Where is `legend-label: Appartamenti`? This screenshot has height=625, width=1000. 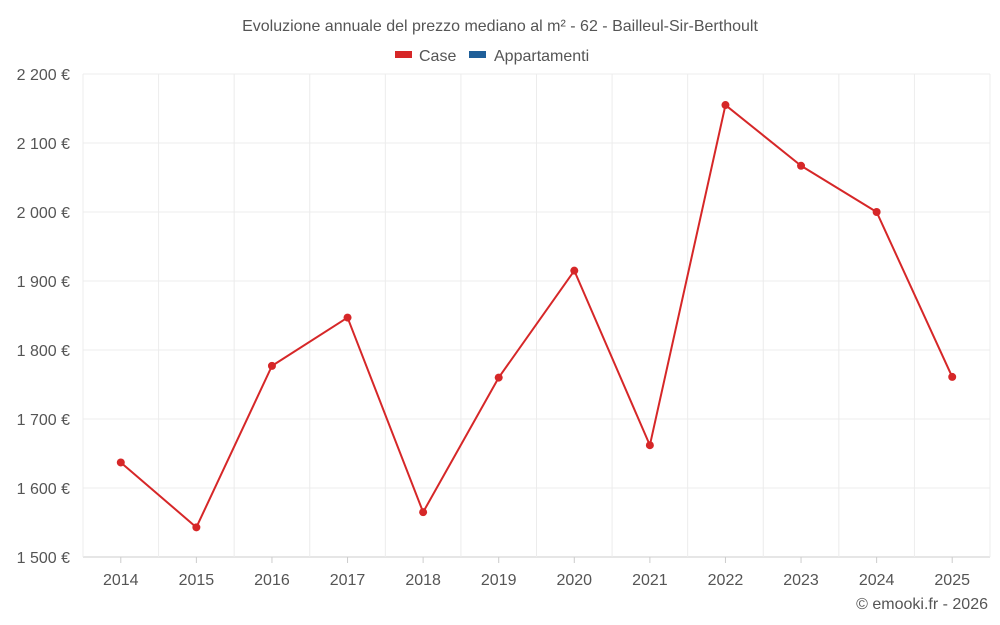
legend-label: Appartamenti is located at coordinates (541, 56).